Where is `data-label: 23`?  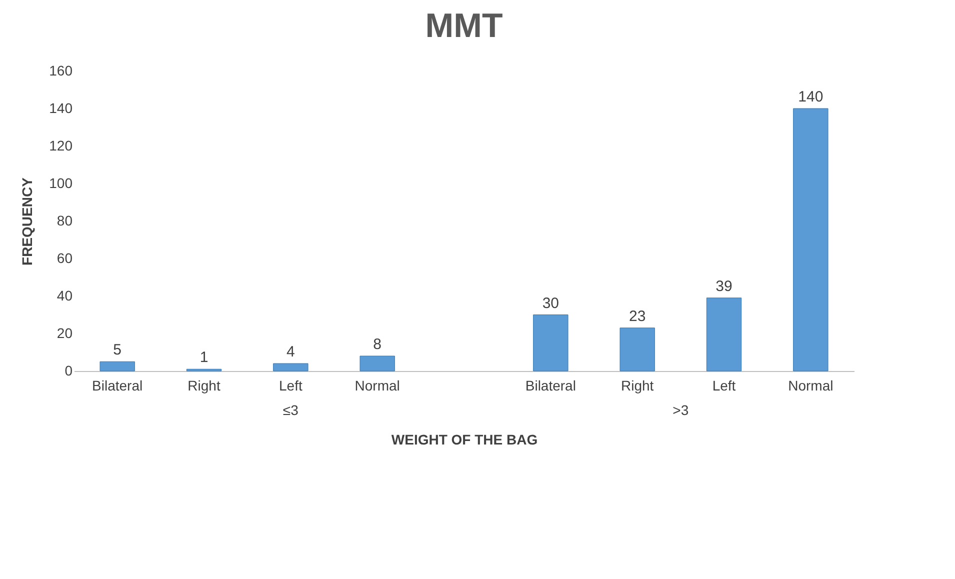
data-label: 23 is located at coordinates (637, 316).